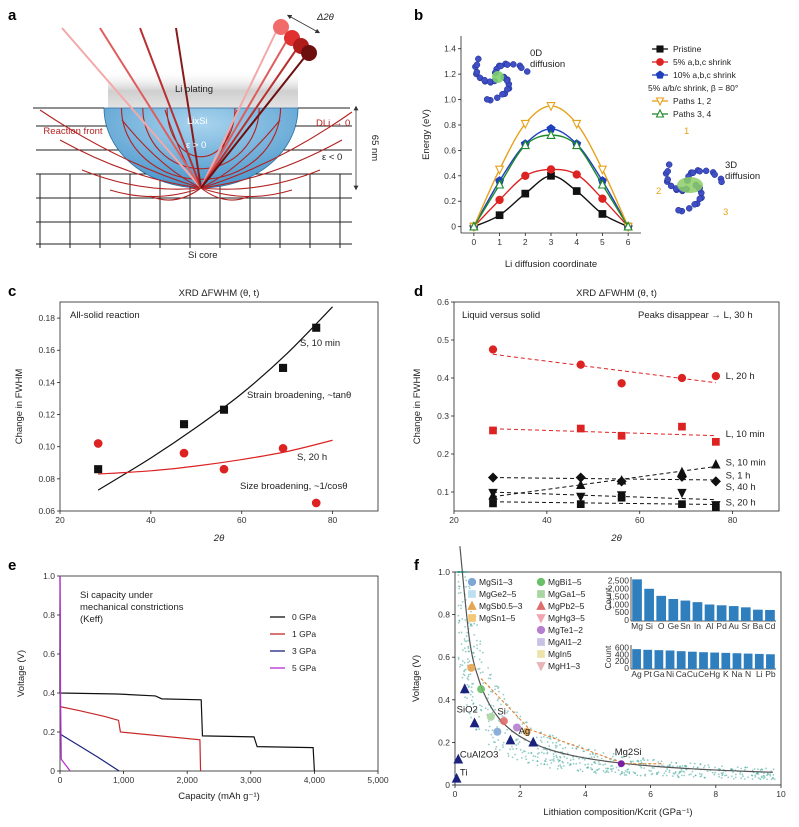  I want to click on path-label-1: 1, so click(686, 131).